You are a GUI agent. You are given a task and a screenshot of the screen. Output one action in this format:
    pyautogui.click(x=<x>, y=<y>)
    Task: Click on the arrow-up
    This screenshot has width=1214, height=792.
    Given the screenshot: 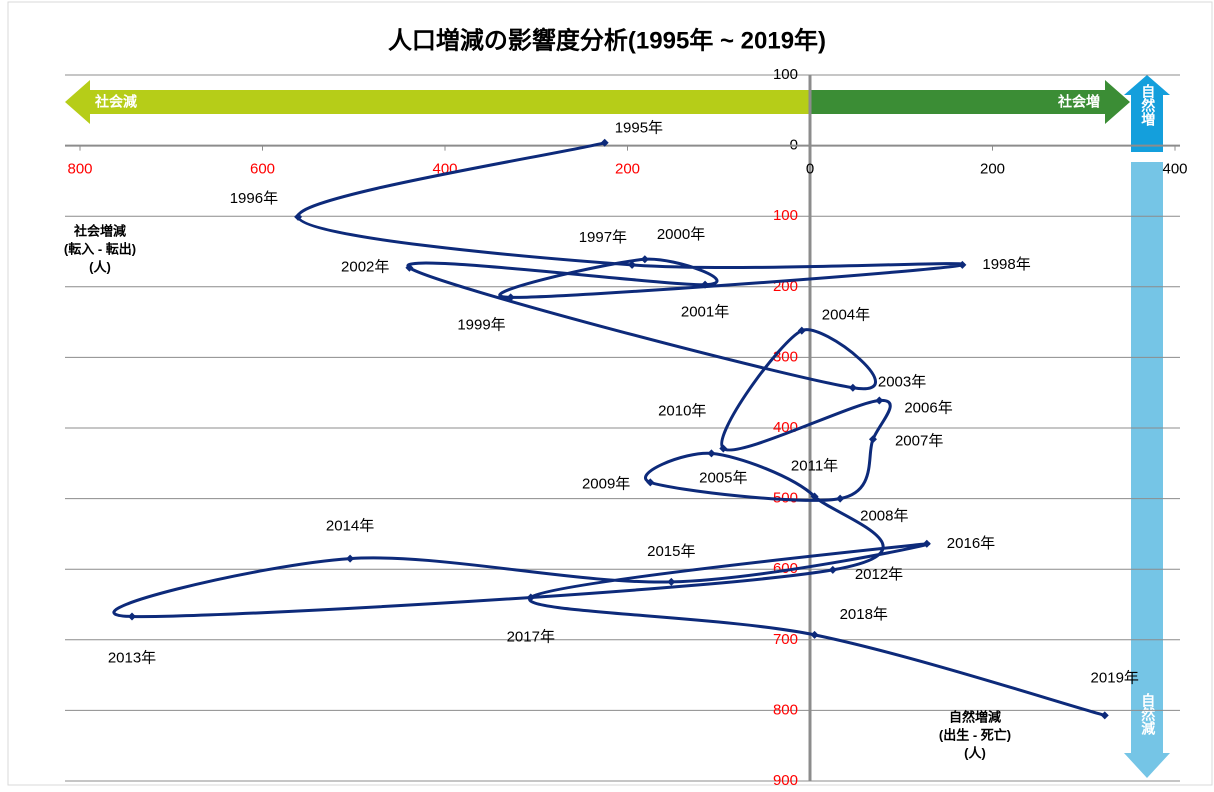 What is the action you would take?
    pyautogui.click(x=1147, y=113)
    